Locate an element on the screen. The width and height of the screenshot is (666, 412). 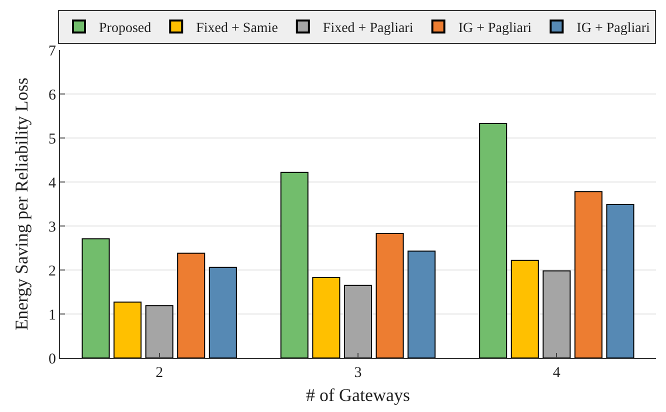
x-tick-label: 2 is located at coordinates (160, 373).